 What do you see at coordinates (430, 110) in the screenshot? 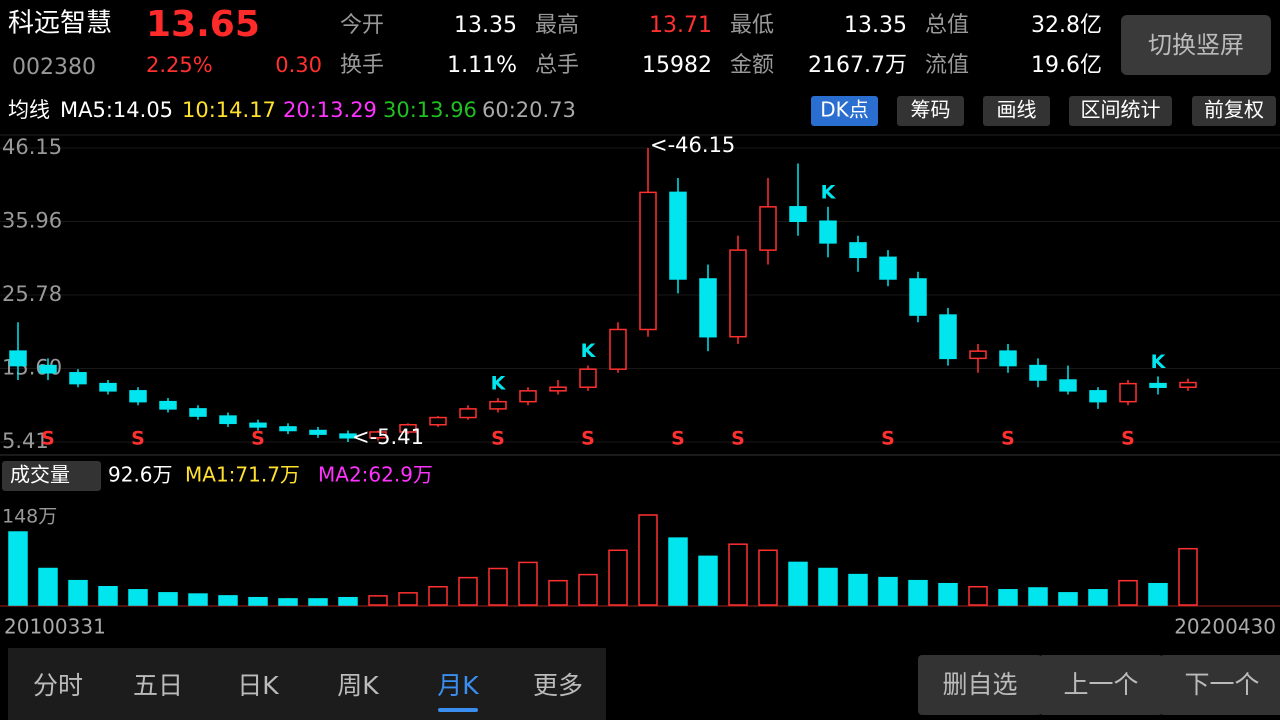
I see `ma-value: 30:13.96` at bounding box center [430, 110].